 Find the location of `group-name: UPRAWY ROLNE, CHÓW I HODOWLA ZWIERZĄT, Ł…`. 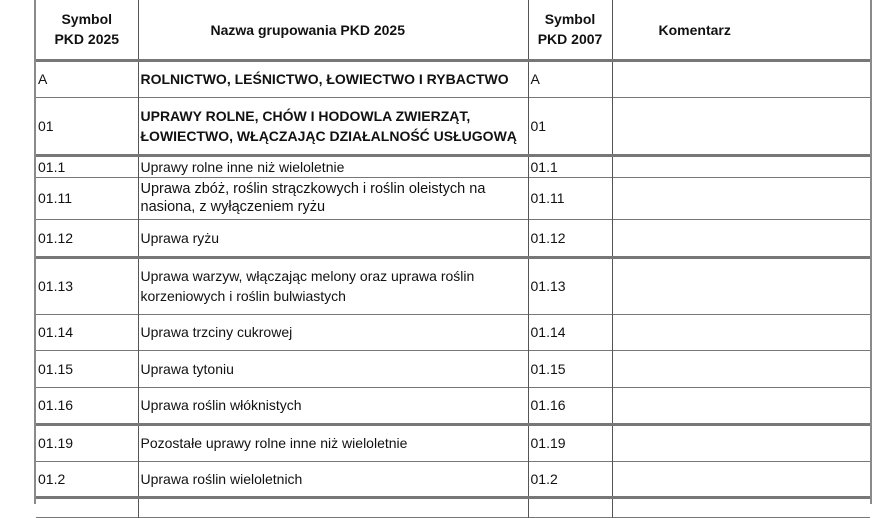

group-name: UPRAWY ROLNE, CHÓW I HODOWLA ZWIERZĄT, Ł… is located at coordinates (332, 126).